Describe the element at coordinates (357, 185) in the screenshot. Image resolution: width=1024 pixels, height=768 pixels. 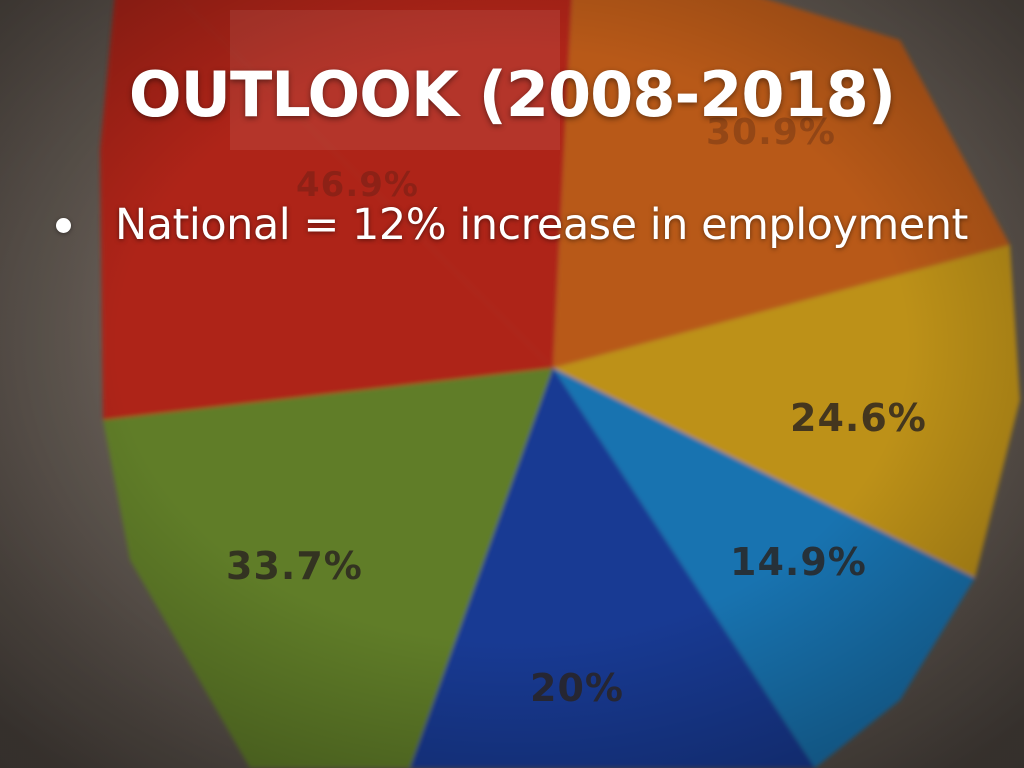
I see `slice-label-46-9: 46.9%` at that location.